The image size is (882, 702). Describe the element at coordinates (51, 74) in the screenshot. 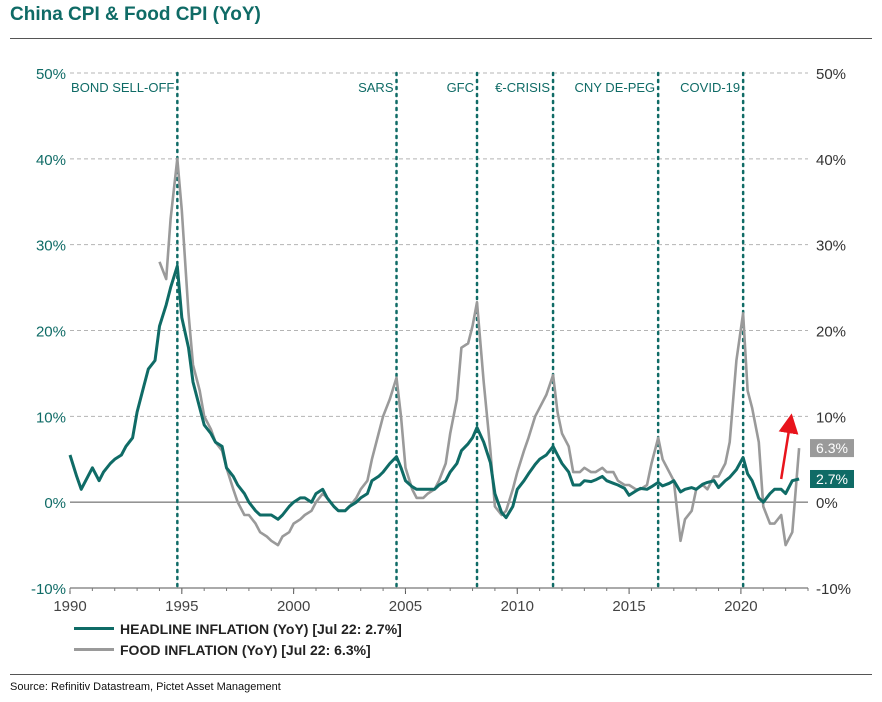

I see `y-tick-label-left: 50%` at that location.